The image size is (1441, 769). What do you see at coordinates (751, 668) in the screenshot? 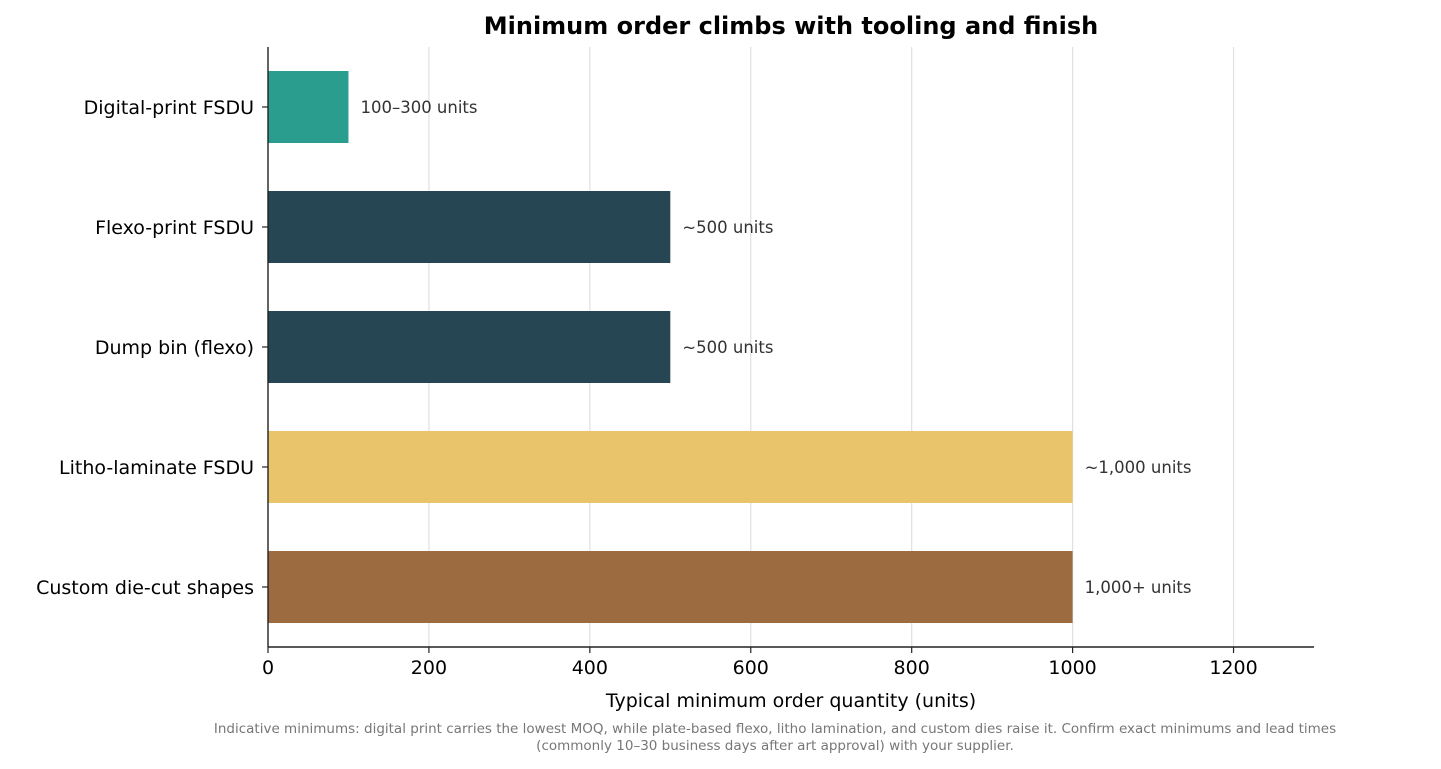
I see `x-tick-label: 600` at bounding box center [751, 668].